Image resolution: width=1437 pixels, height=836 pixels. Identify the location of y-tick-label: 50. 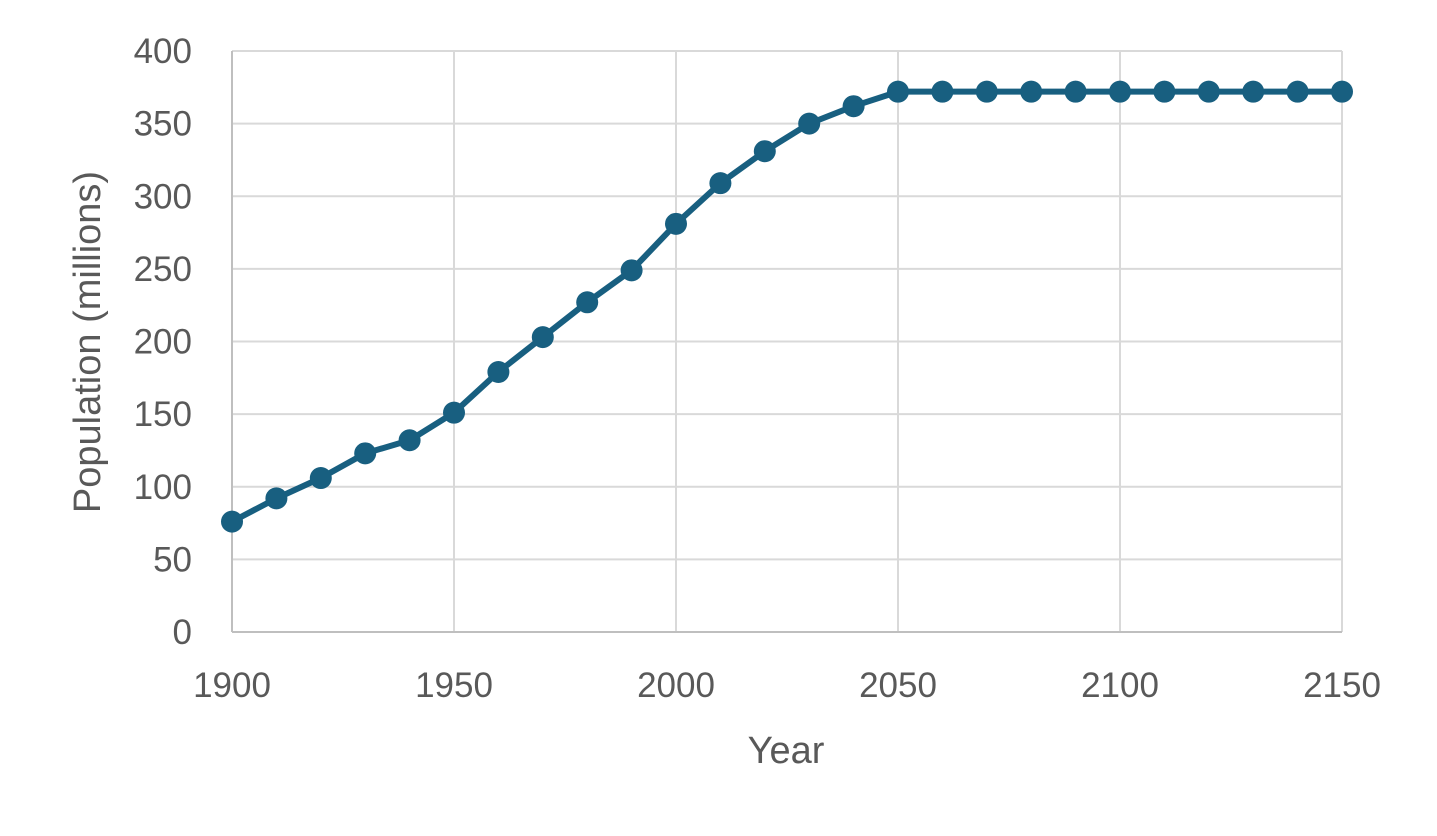
(172, 559).